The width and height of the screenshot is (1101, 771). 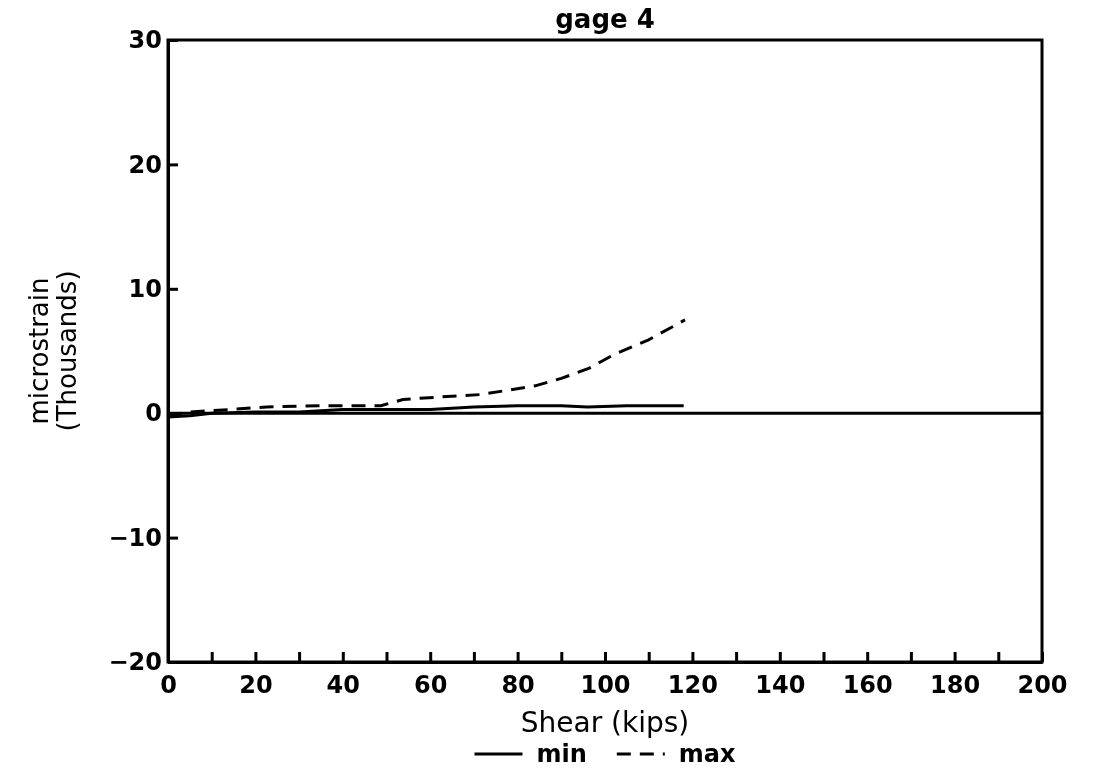 I want to click on chart-title: gage 4, so click(x=605, y=19).